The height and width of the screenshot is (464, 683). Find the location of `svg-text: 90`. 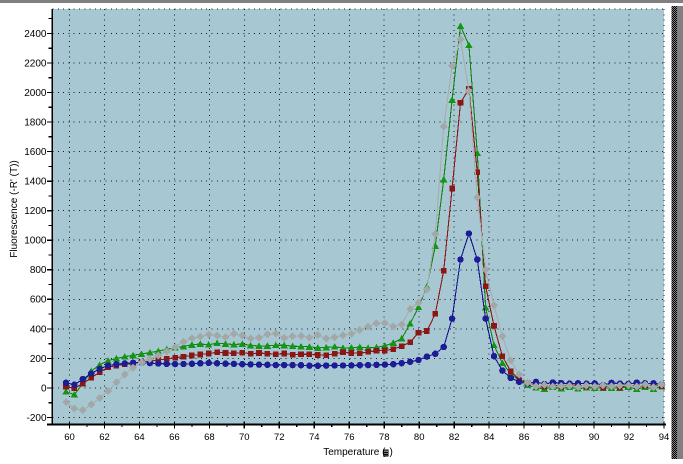

svg-text: 90 is located at coordinates (594, 437).